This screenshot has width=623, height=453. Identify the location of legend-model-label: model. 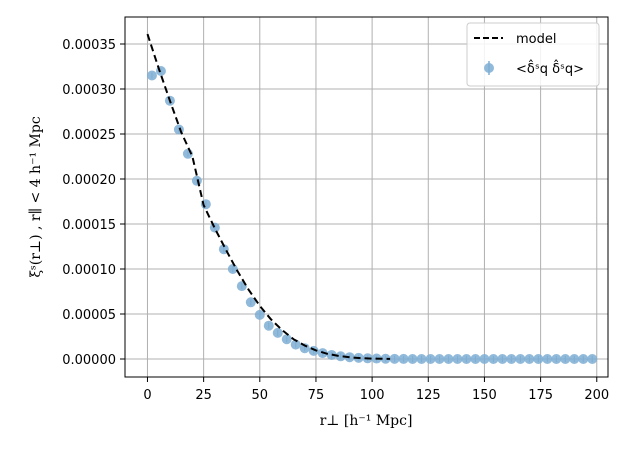
(536, 39).